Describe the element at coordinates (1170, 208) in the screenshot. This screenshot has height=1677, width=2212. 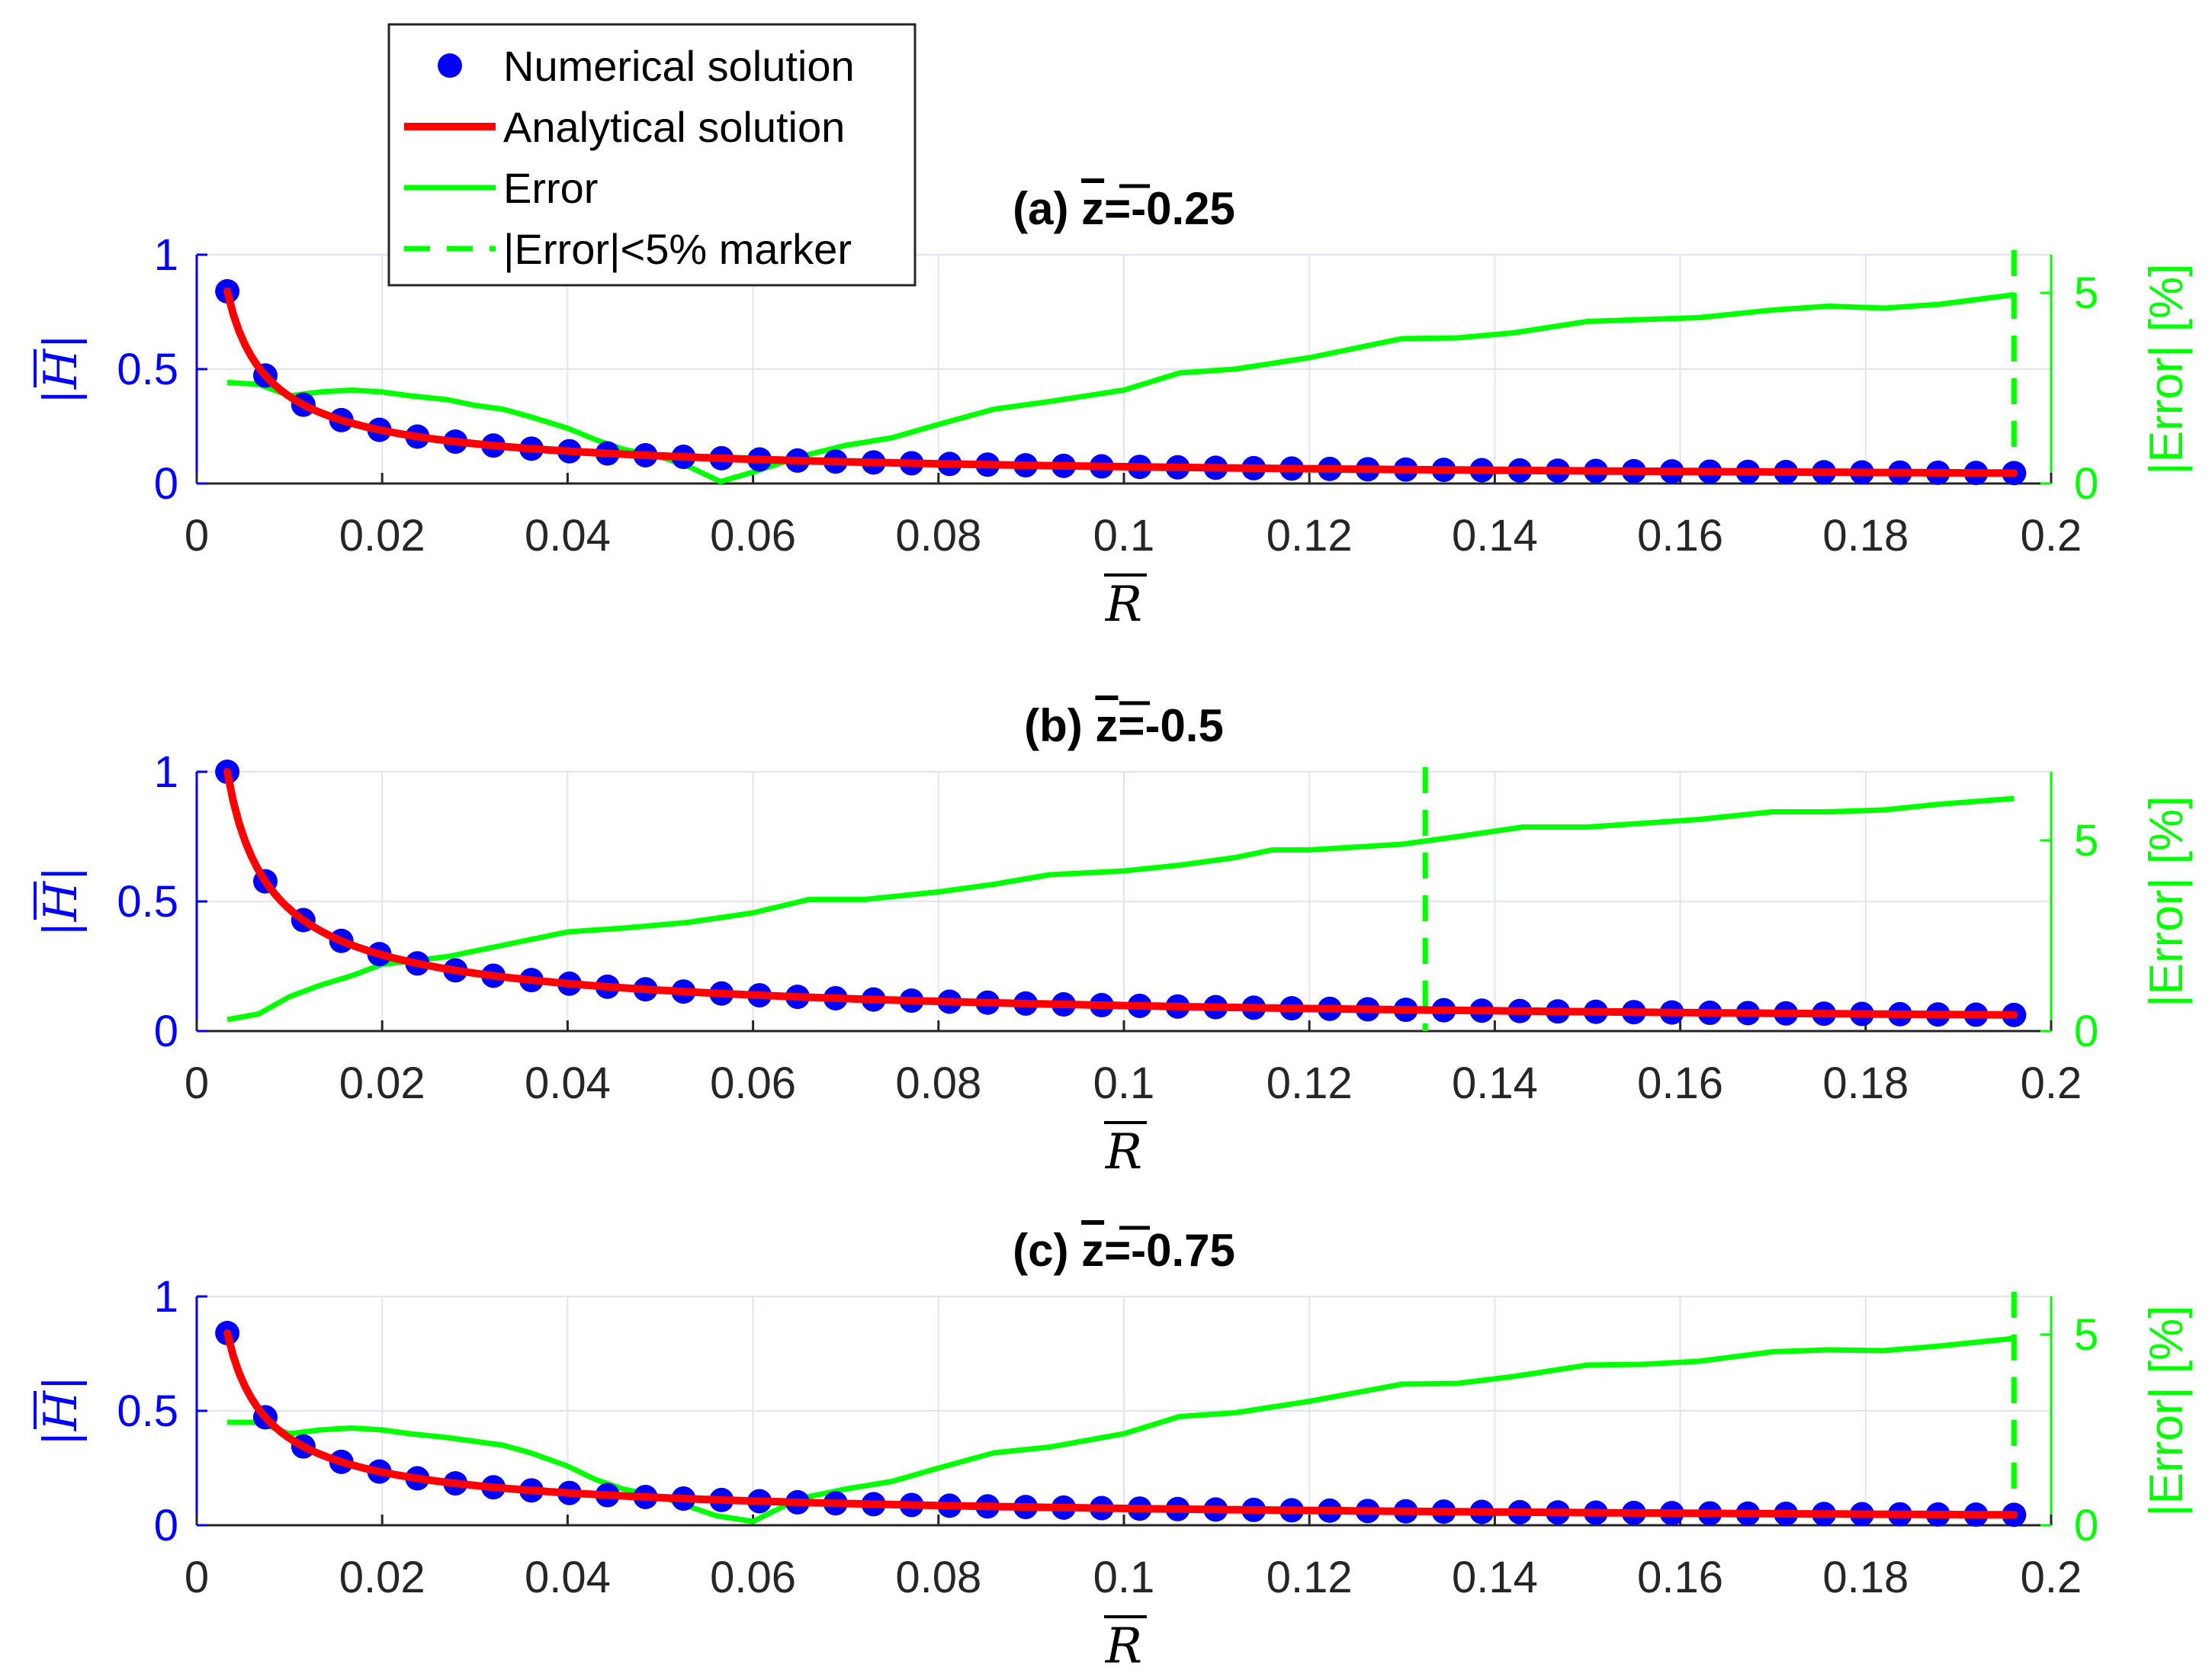
I see `title-value: =-0.25` at that location.